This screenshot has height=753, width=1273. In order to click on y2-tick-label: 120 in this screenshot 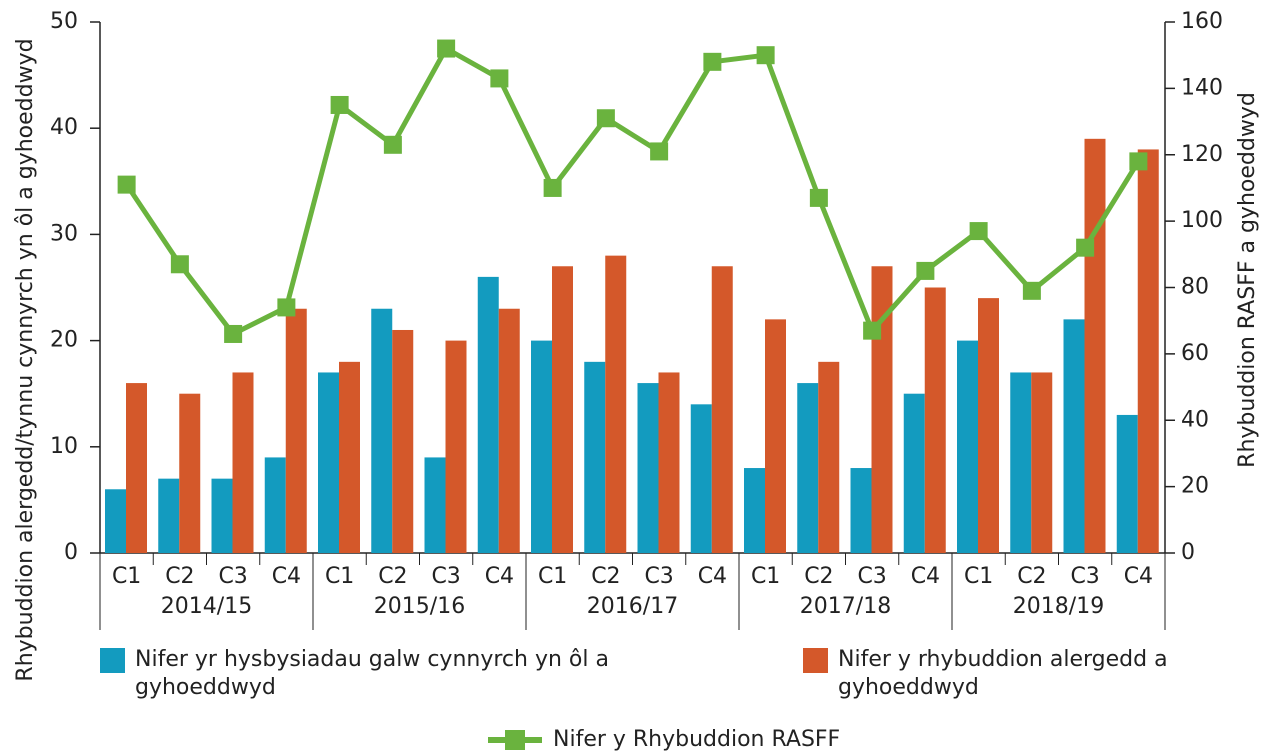, I will do `click(1202, 154)`.